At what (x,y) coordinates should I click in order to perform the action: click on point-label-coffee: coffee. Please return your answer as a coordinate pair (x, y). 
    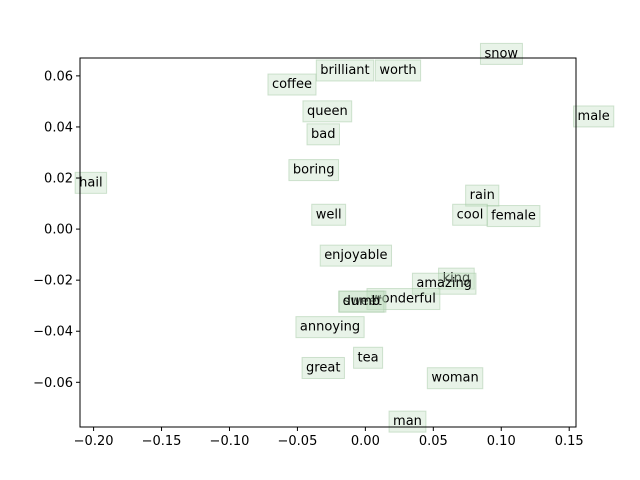
    Looking at the image, I should click on (292, 84).